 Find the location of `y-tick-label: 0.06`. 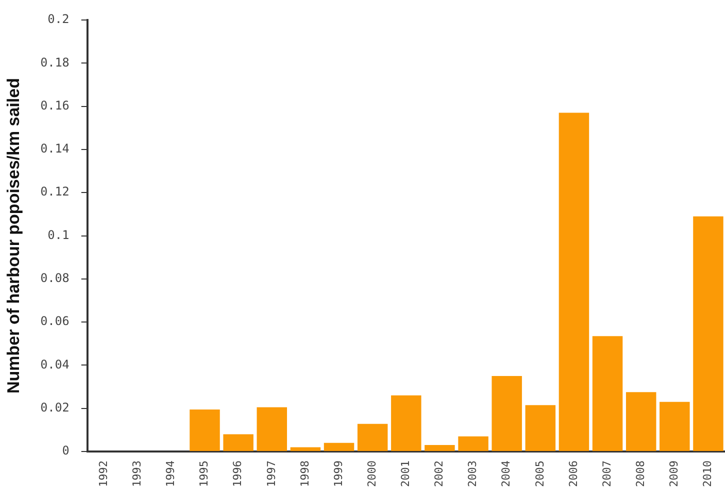

y-tick-label: 0.06 is located at coordinates (55, 321).